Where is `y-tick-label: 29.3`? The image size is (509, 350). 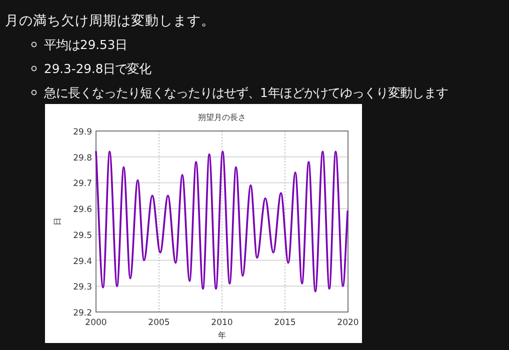
y-tick-label: 29.3 is located at coordinates (82, 287).